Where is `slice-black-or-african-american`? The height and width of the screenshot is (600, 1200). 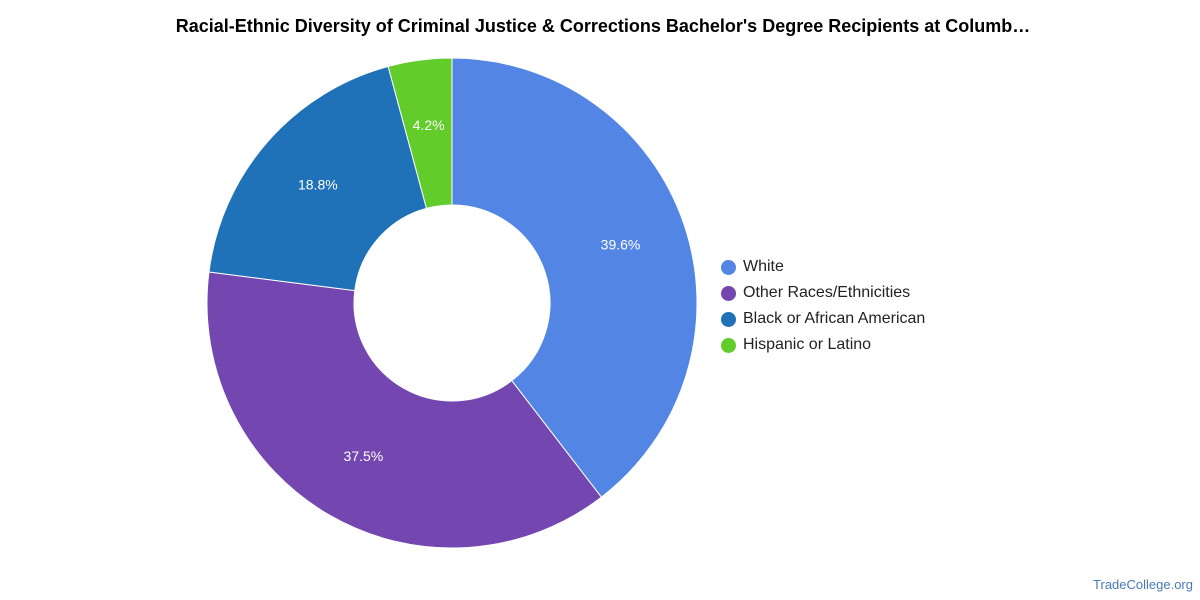 slice-black-or-african-american is located at coordinates (318, 178).